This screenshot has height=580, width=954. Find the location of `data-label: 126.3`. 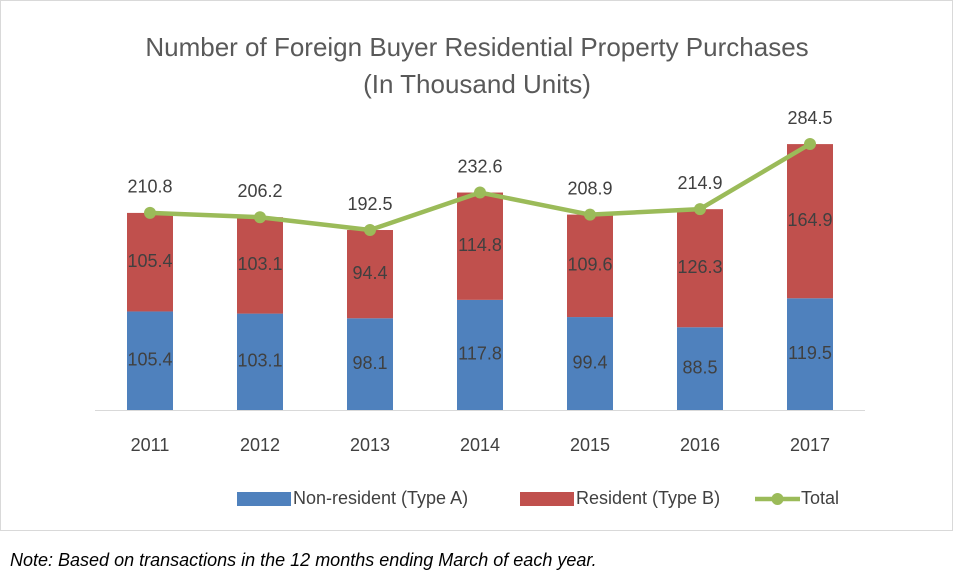

data-label: 126.3 is located at coordinates (699, 267).